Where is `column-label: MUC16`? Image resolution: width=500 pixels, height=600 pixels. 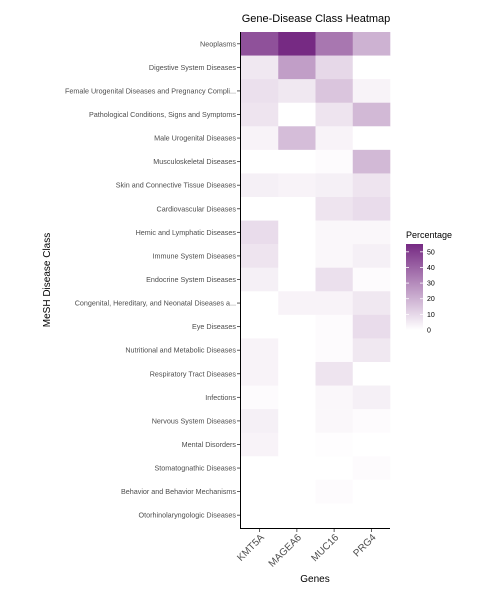 column-label: MUC16 is located at coordinates (325, 548).